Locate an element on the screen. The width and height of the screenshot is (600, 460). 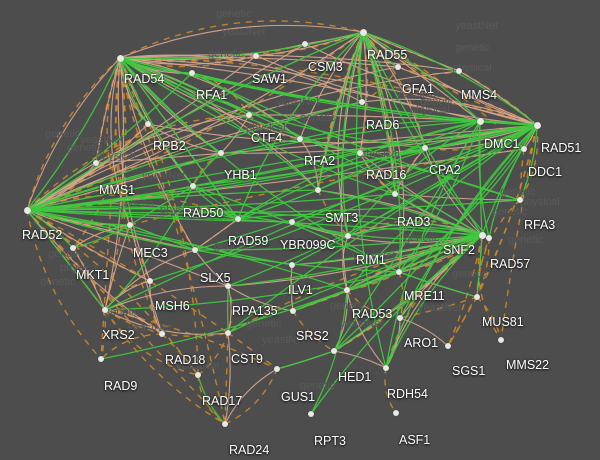
graph-node-label: RAD17 is located at coordinates (222, 401).